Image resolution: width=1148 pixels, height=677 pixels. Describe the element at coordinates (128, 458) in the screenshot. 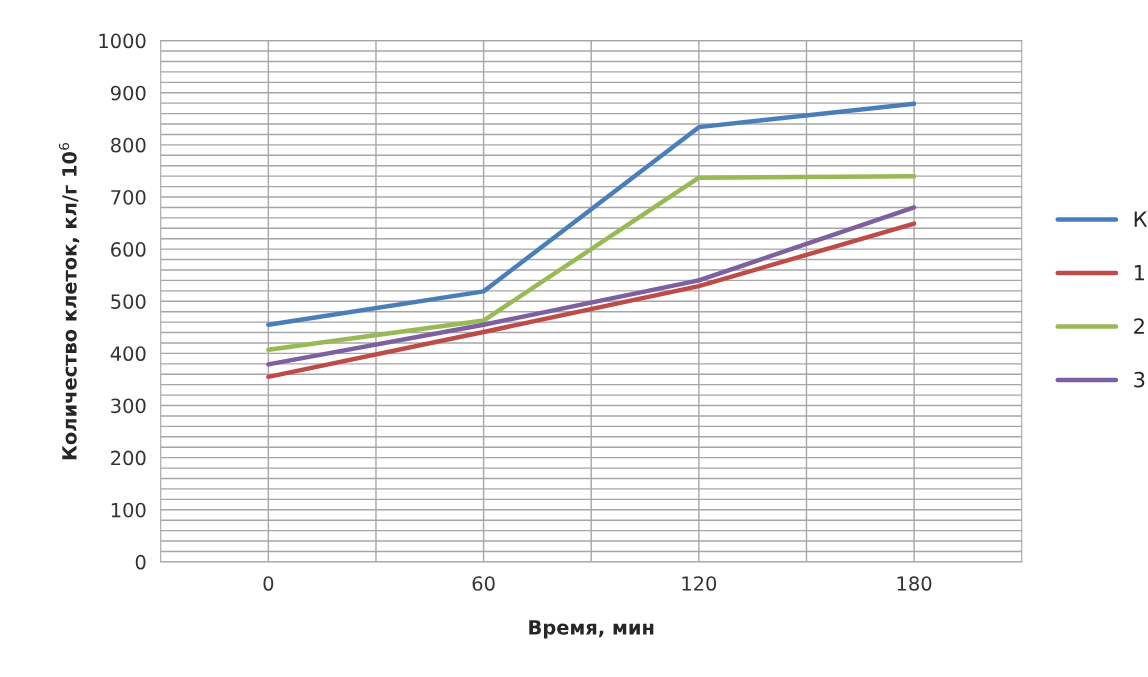

I see `y-tick-label: 200` at that location.